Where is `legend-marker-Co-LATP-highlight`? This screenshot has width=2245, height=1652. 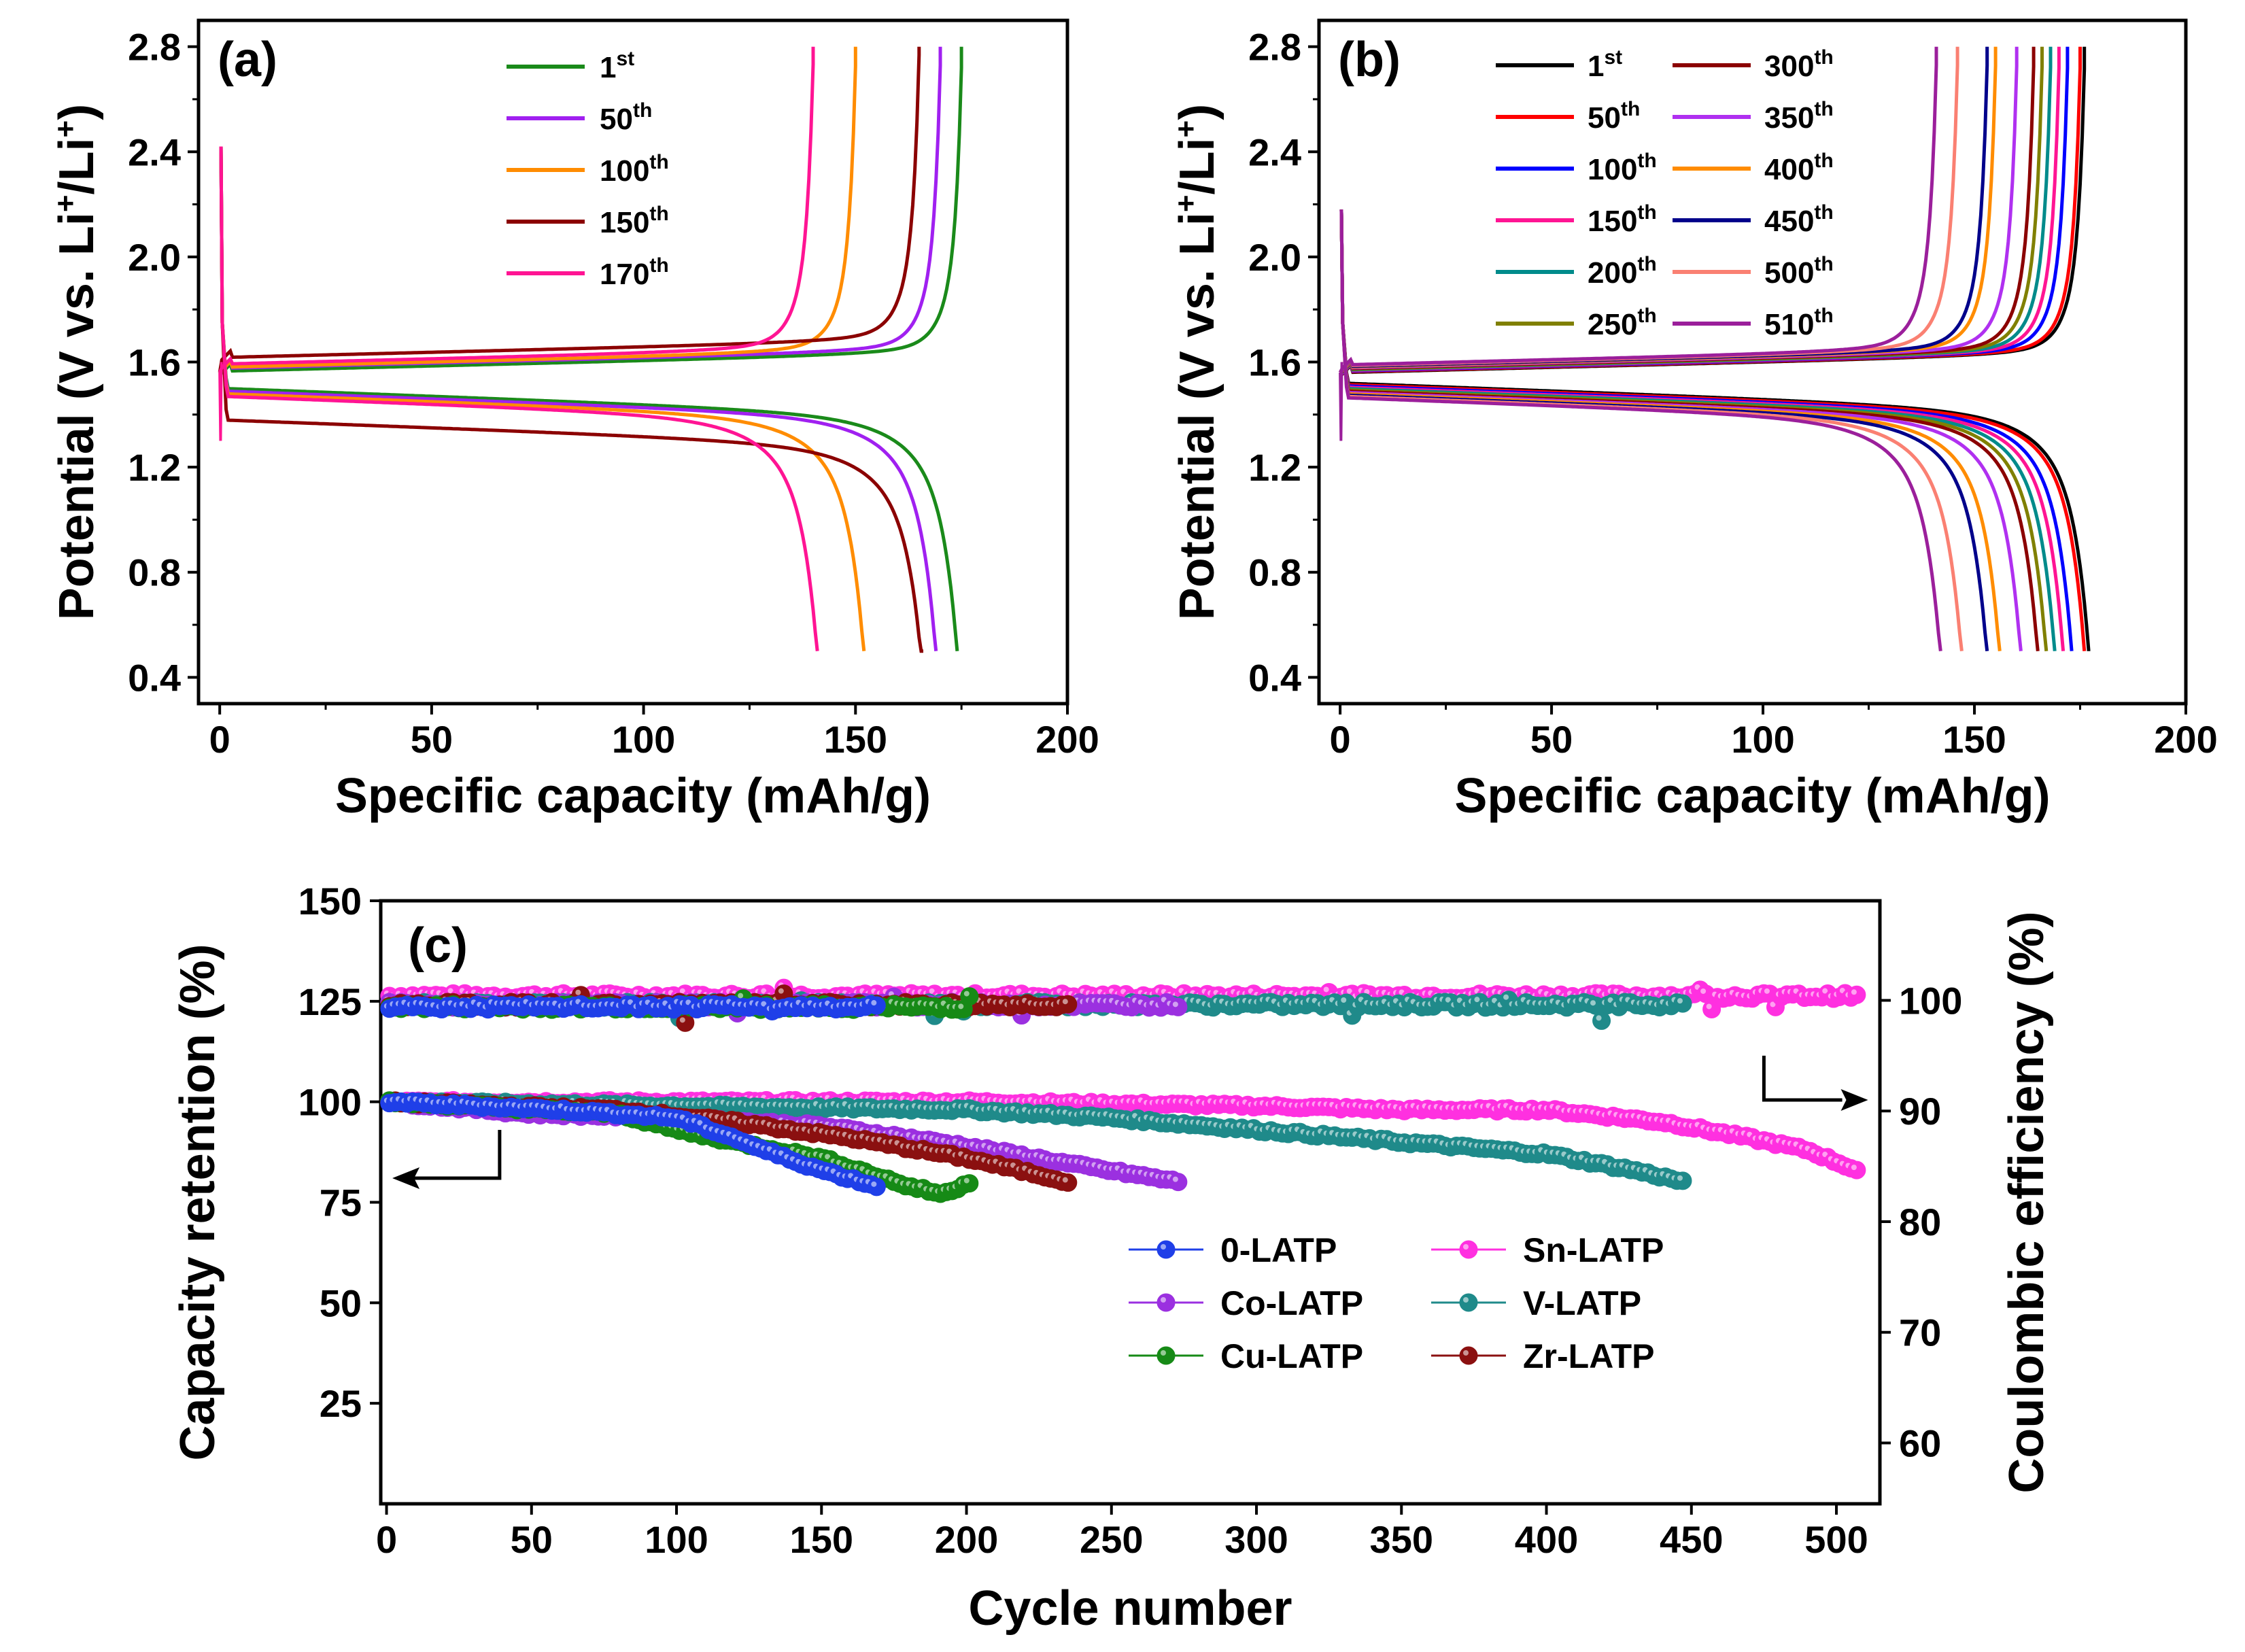 legend-marker-Co-LATP-highlight is located at coordinates (1163, 1300).